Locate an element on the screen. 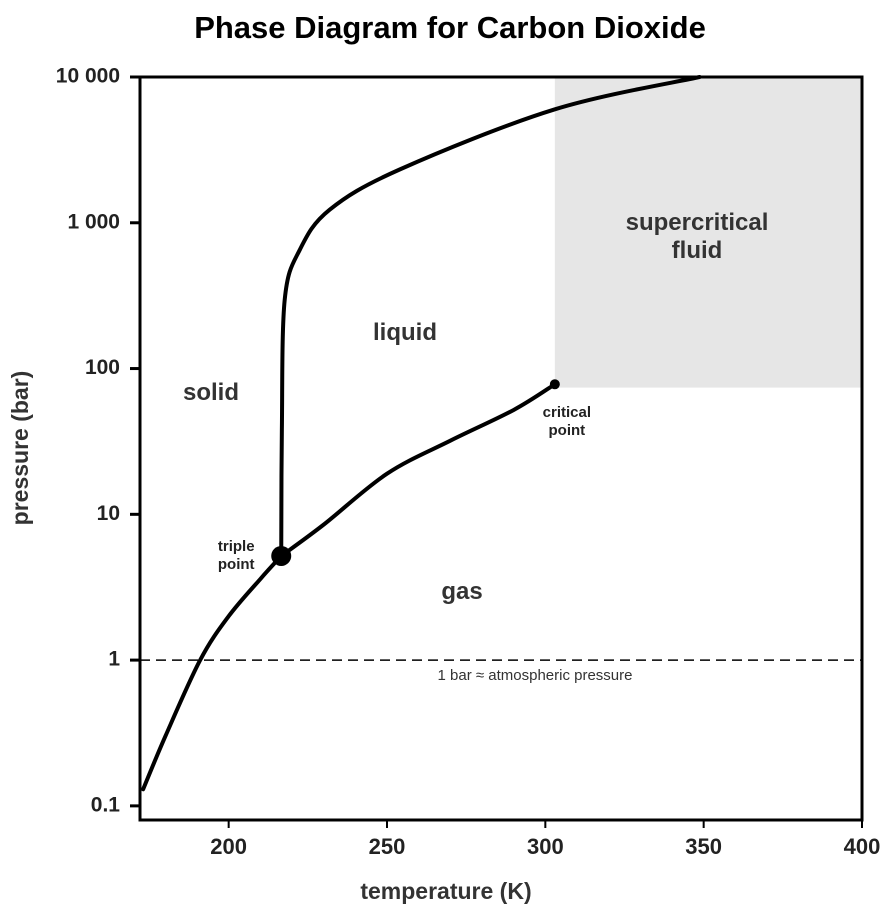 This screenshot has width=892, height=913. point-label: triple point is located at coordinates (236, 555).